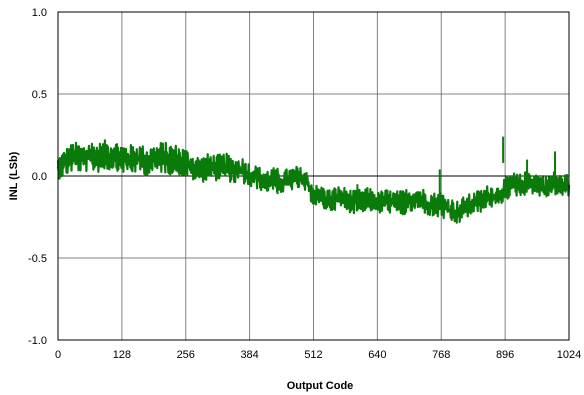  What do you see at coordinates (58, 355) in the screenshot?
I see `x-tick-label: 0` at bounding box center [58, 355].